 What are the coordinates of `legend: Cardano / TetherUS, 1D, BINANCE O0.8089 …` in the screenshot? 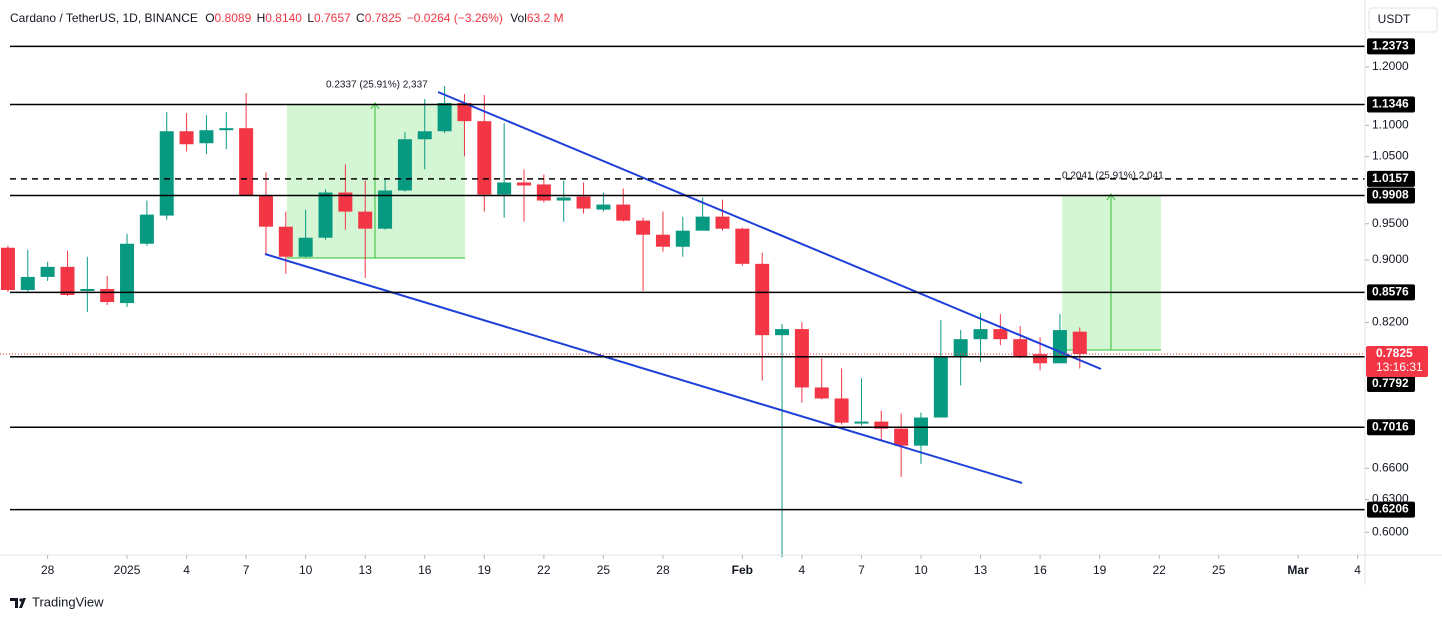 It's located at (287, 18).